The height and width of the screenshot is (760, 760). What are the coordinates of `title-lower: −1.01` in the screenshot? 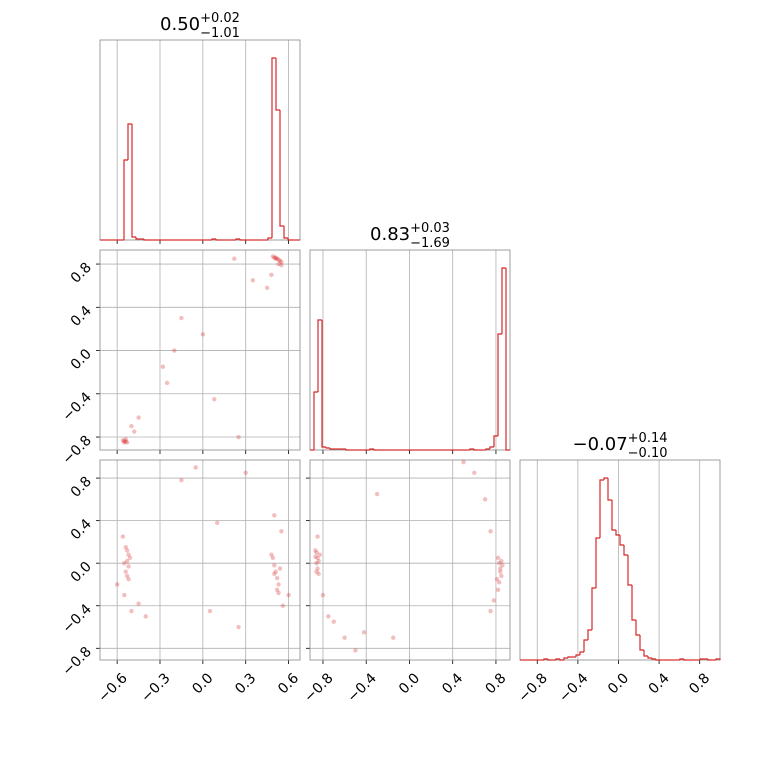 It's located at (220, 33).